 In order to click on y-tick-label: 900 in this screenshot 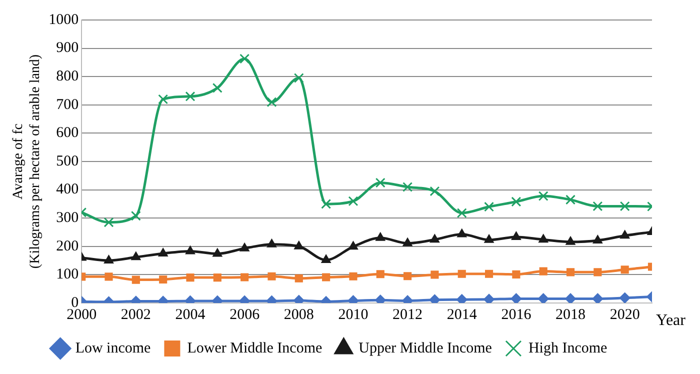, I will do `click(67, 48)`.